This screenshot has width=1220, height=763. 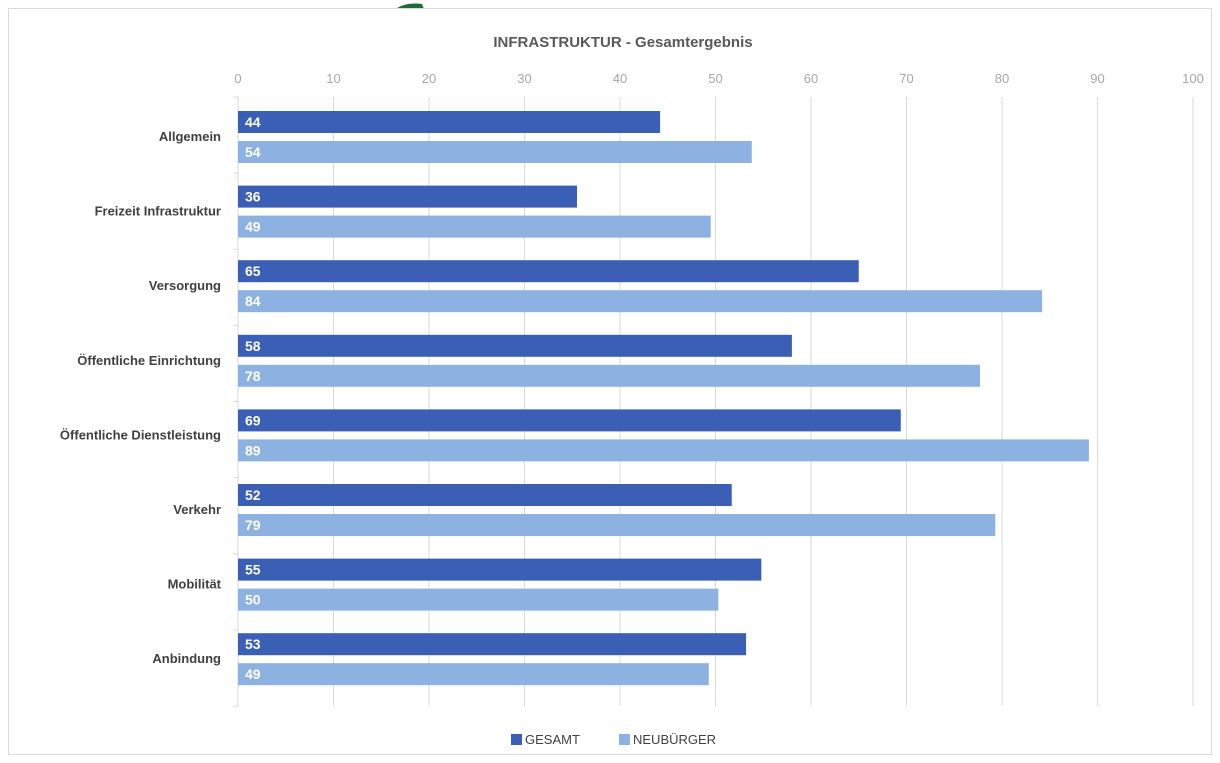 I want to click on data-label: 53, so click(x=253, y=644).